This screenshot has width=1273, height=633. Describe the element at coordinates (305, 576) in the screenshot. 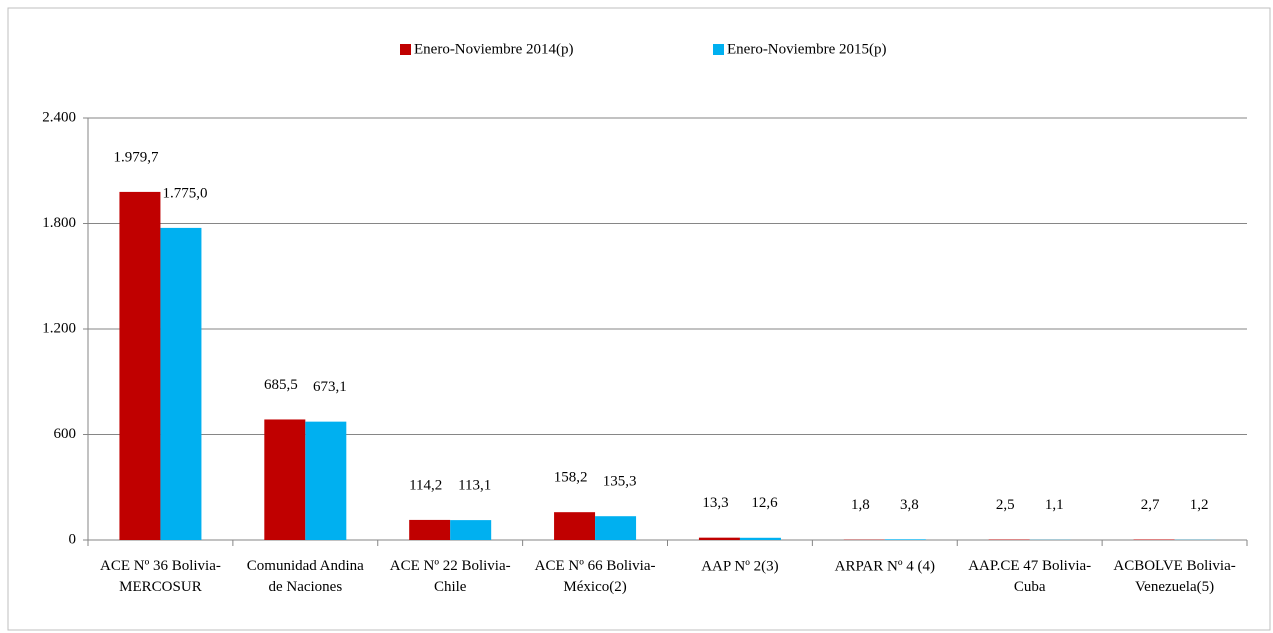

I see `x-tick-label: Comunidad Andina de Naciones` at that location.